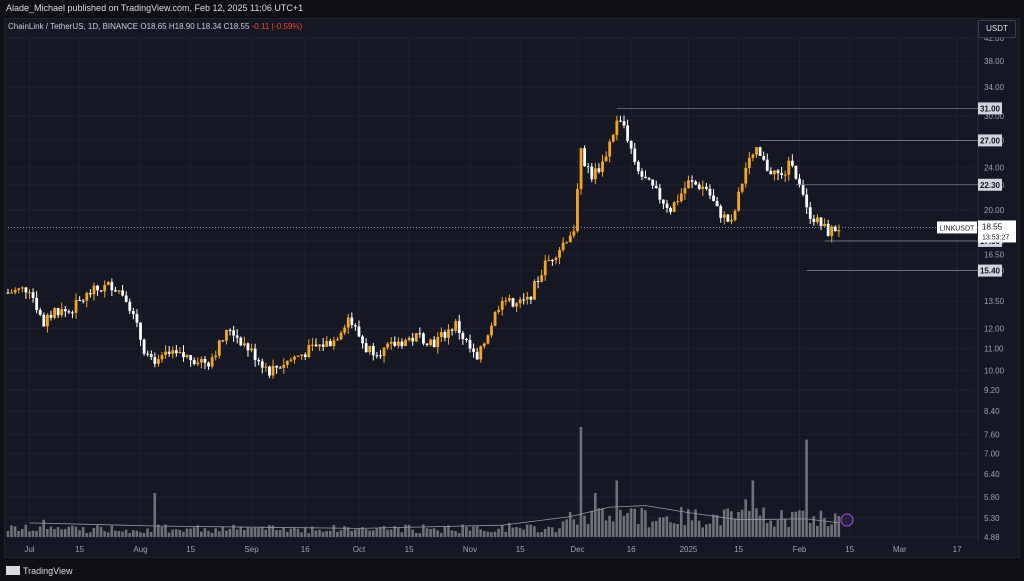  I want to click on legend-open: O18.65, so click(153, 26).